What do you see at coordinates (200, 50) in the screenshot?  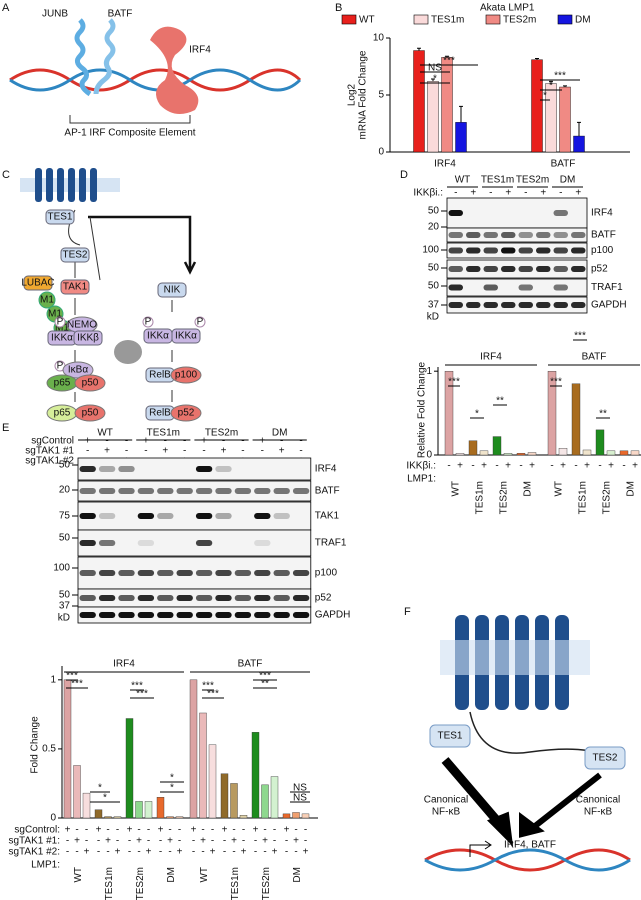 I see `protein-label: IRF4` at bounding box center [200, 50].